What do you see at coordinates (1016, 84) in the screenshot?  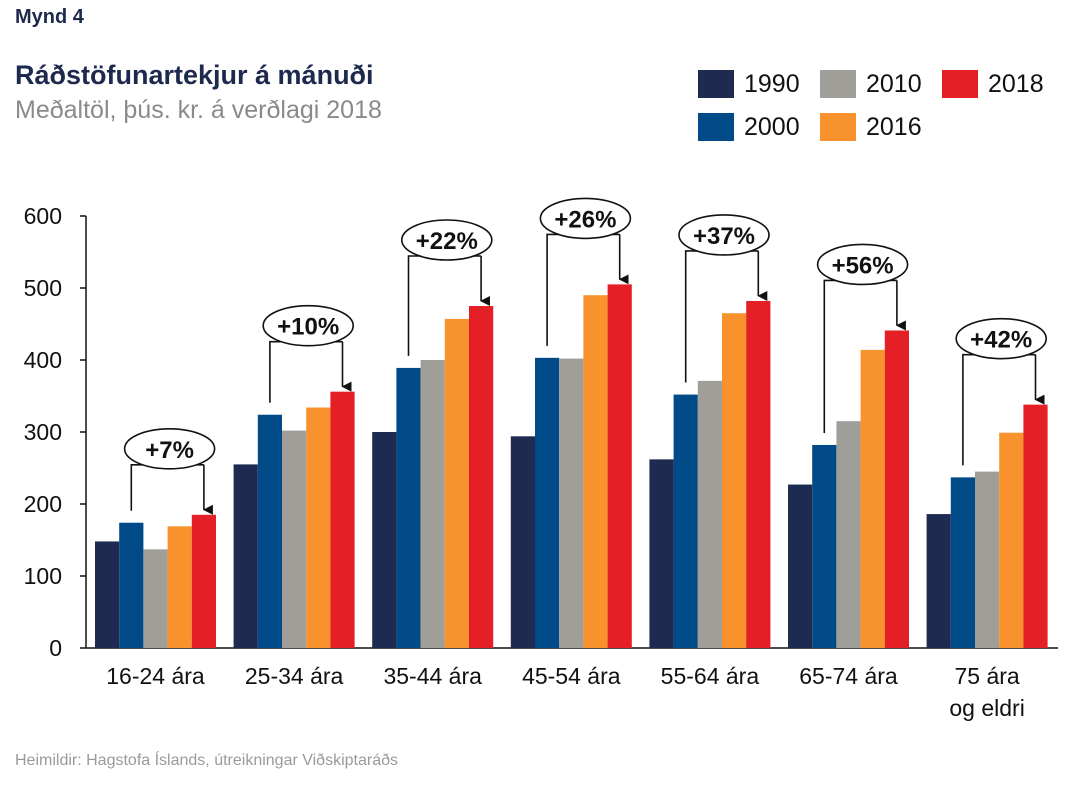 I see `legend-label: 2018` at bounding box center [1016, 84].